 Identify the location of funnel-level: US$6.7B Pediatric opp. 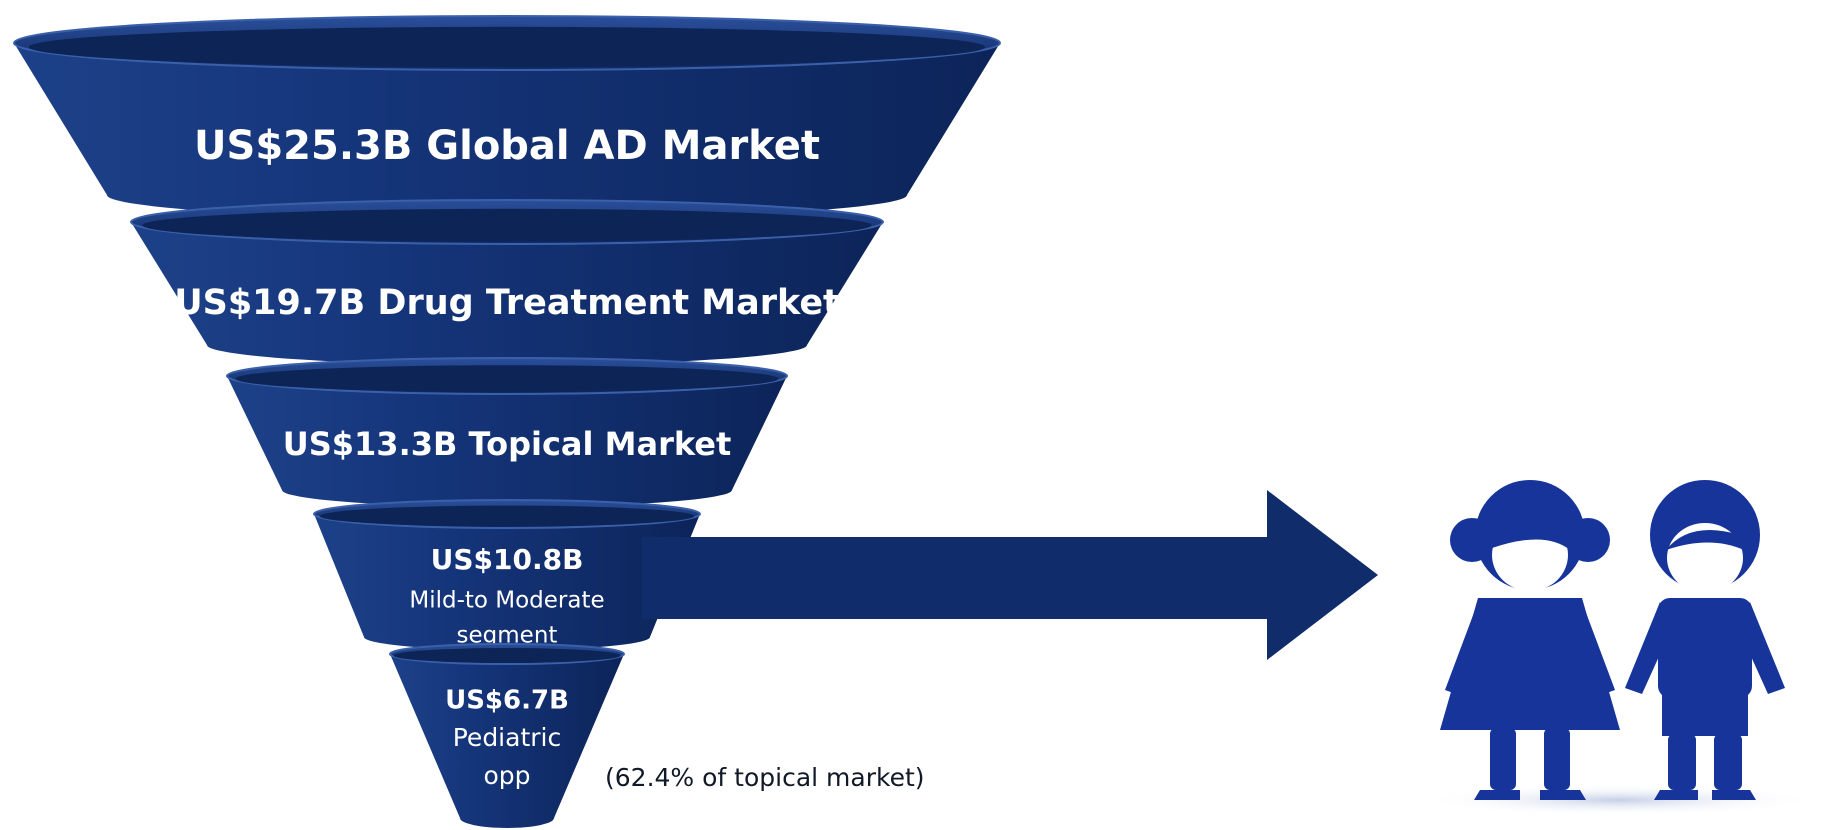
(507, 735).